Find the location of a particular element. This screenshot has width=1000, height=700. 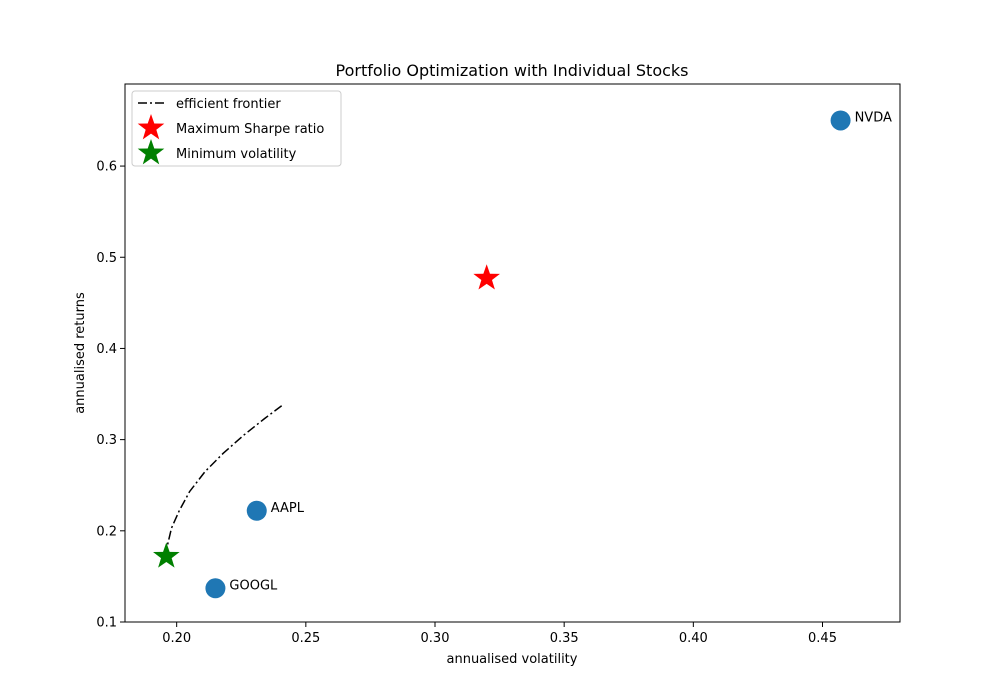

x-axis: 0.20 0.25 0.30 0.35 0.40 0.45 is located at coordinates (499, 634).